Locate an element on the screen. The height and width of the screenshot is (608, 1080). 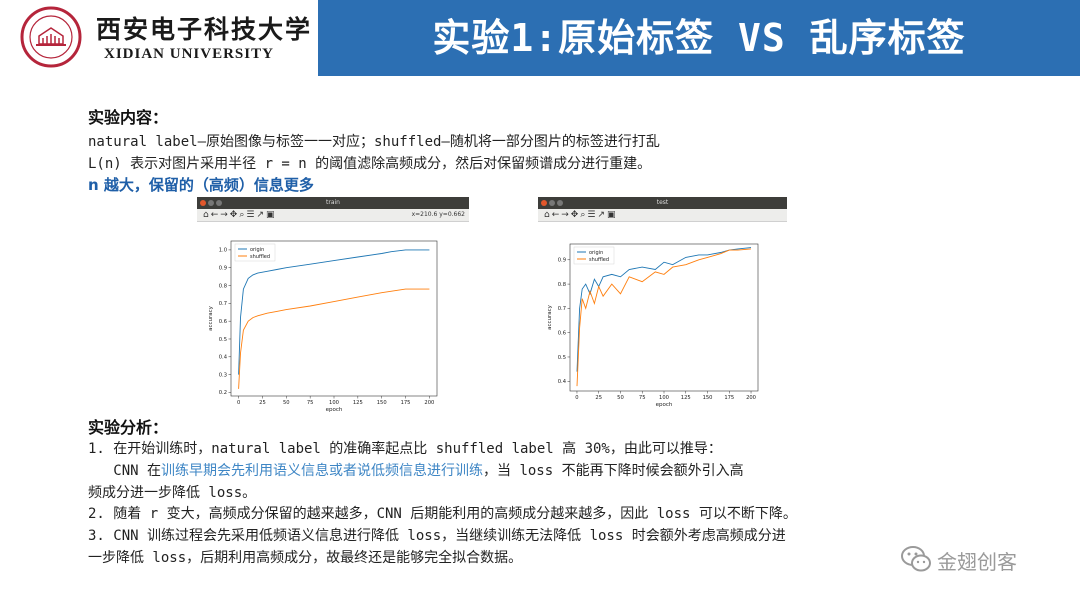
content-highlight: n 越大，保留的（高频）信息更多 is located at coordinates (201, 185).